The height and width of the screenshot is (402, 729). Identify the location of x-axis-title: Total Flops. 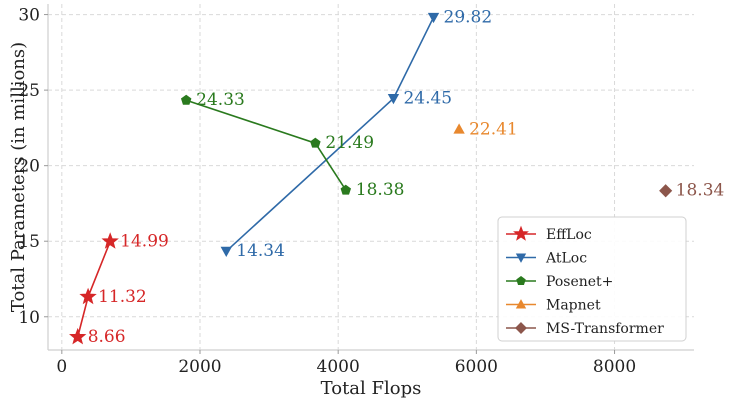
(371, 388).